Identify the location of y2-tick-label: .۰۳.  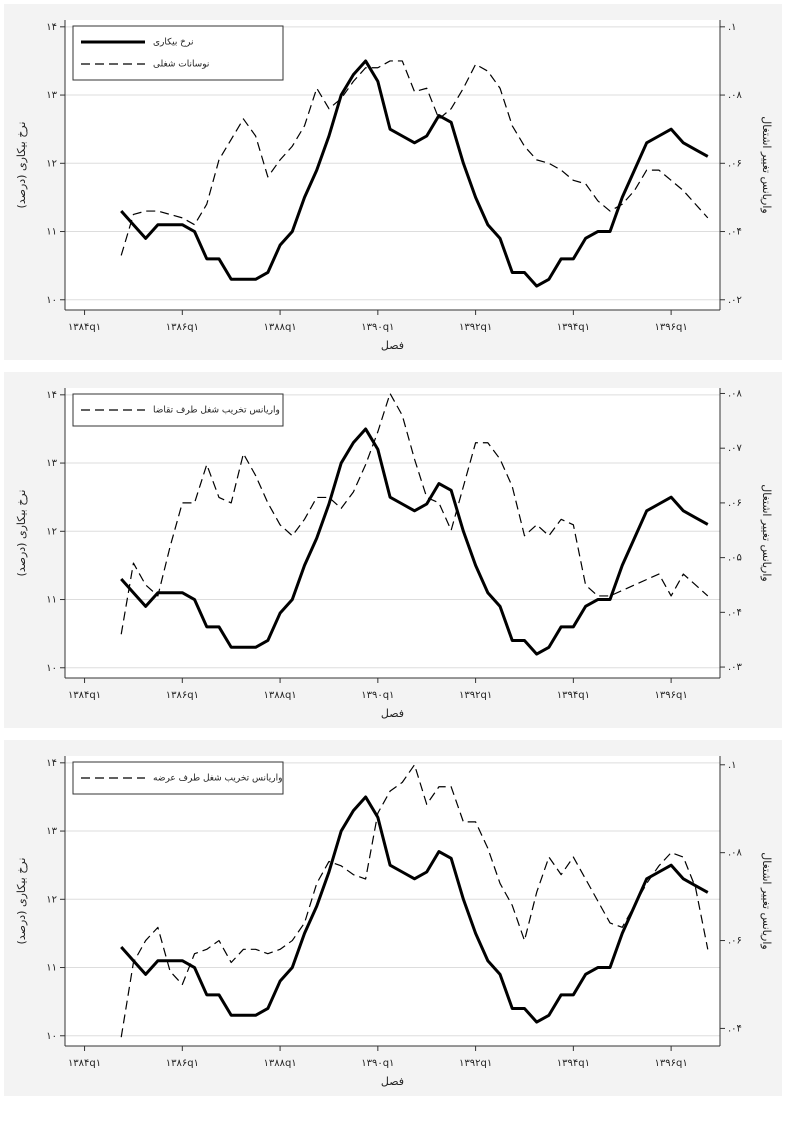
(735, 667).